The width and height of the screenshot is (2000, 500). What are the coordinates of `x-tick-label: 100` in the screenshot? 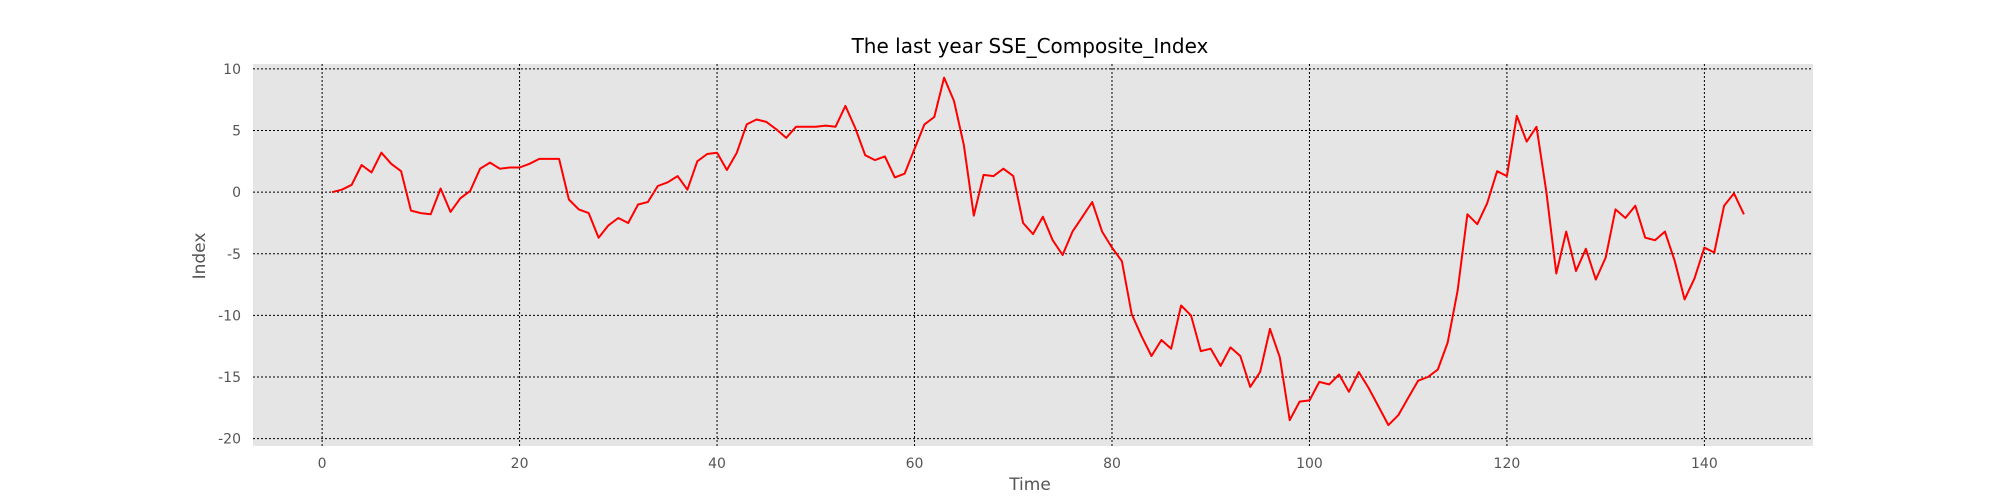 It's located at (1309, 464).